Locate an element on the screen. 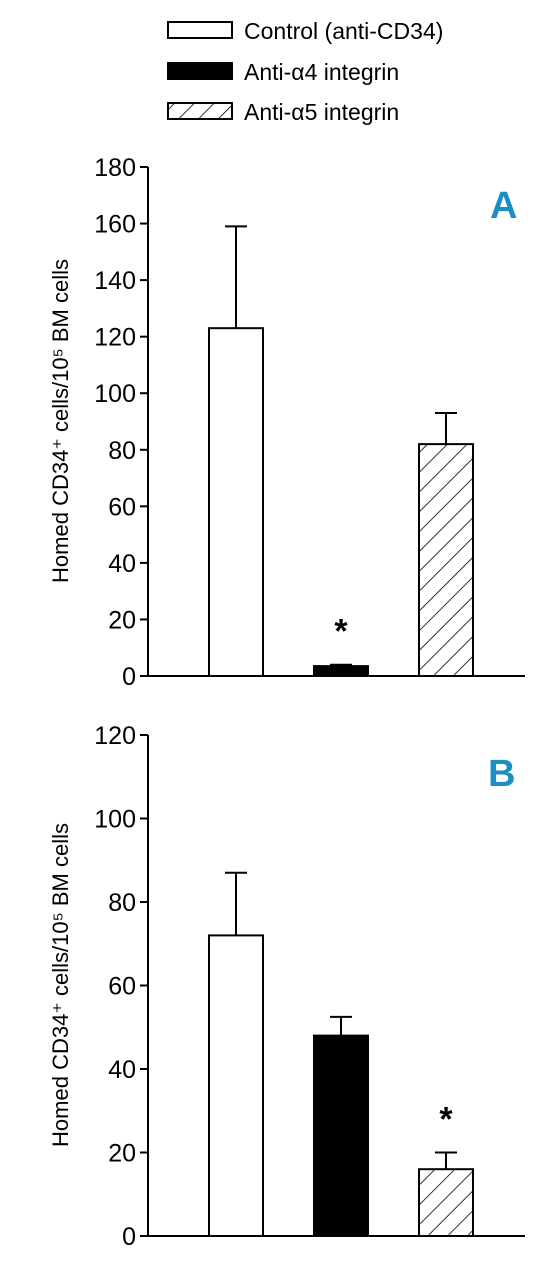 Image resolution: width=552 pixels, height=1280 pixels. legend-item-alpha4: Anti-α4 integrin is located at coordinates (283, 72).